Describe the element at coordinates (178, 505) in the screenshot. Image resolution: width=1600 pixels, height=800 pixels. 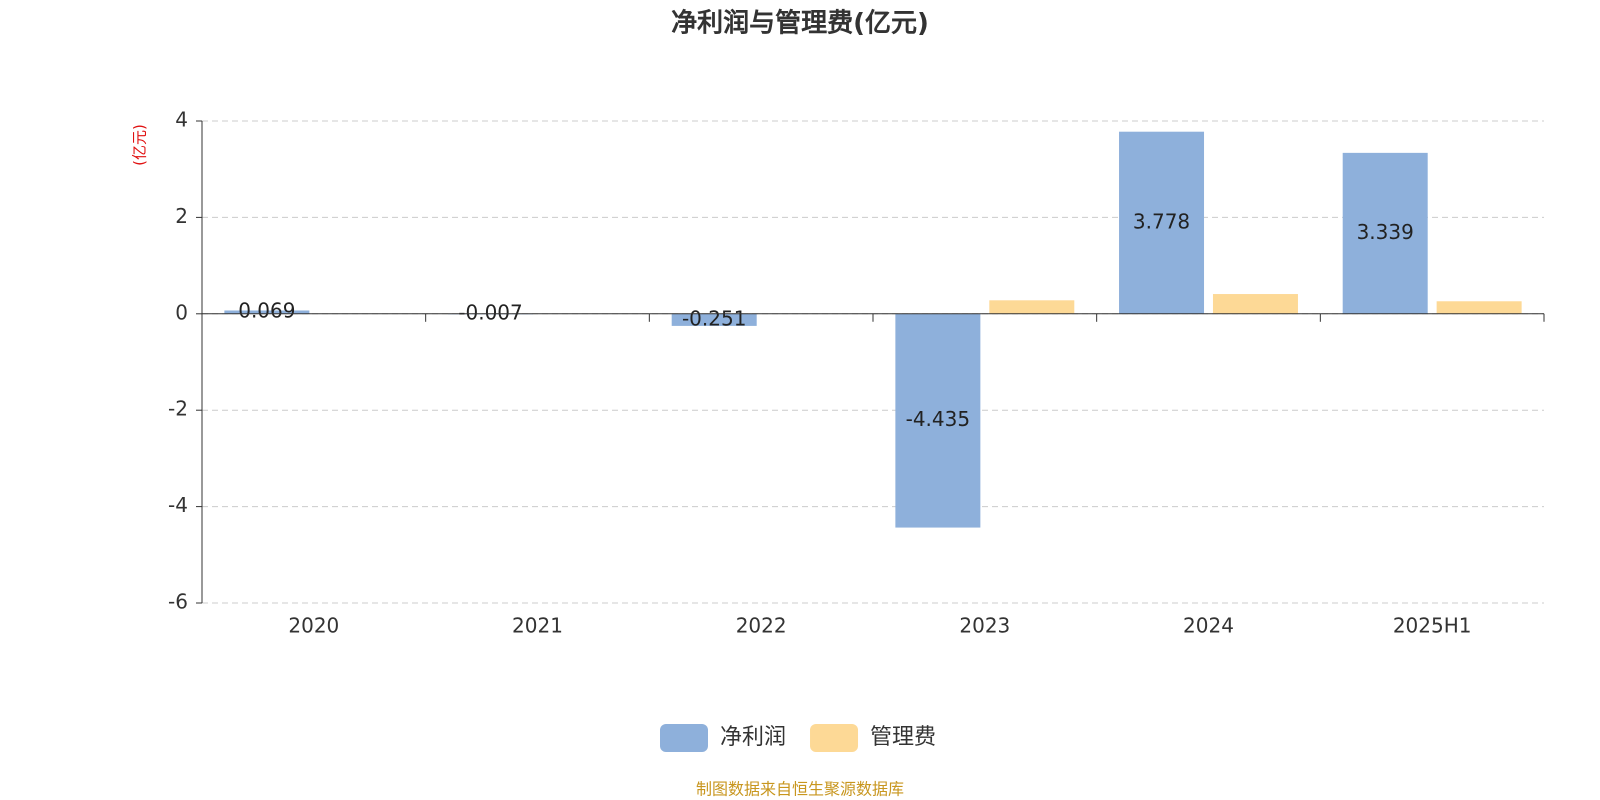
I see `y-tick-label: -4` at that location.